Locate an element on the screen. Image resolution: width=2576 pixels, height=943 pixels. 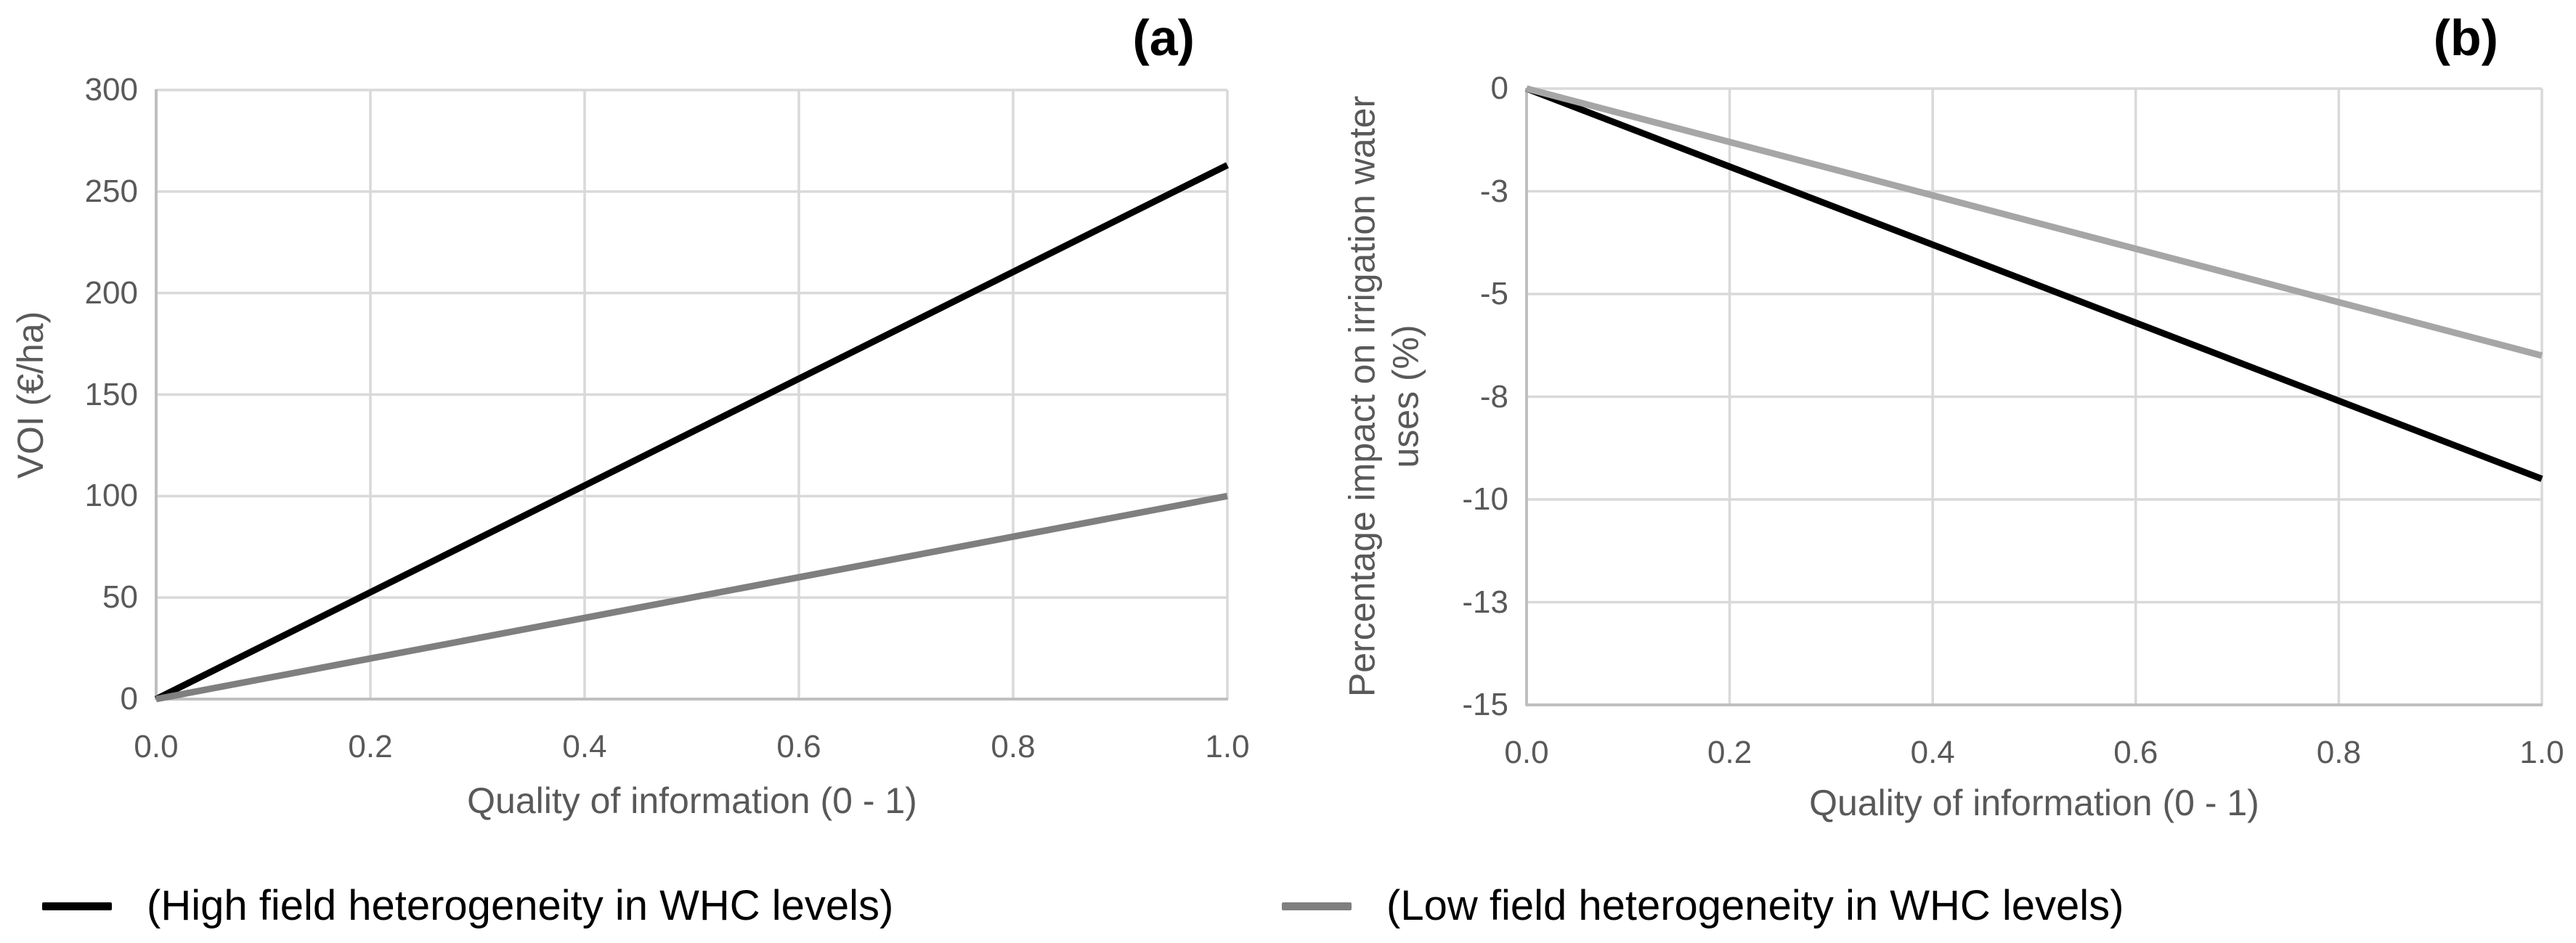
y-tick-label: -13 is located at coordinates (1485, 602).